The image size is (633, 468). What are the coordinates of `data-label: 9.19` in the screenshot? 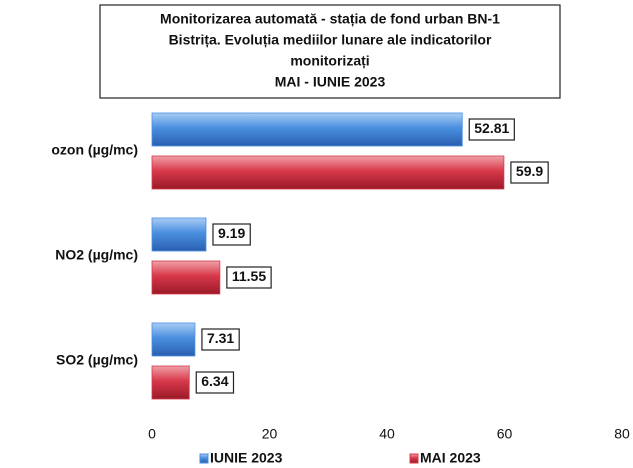 It's located at (231, 233).